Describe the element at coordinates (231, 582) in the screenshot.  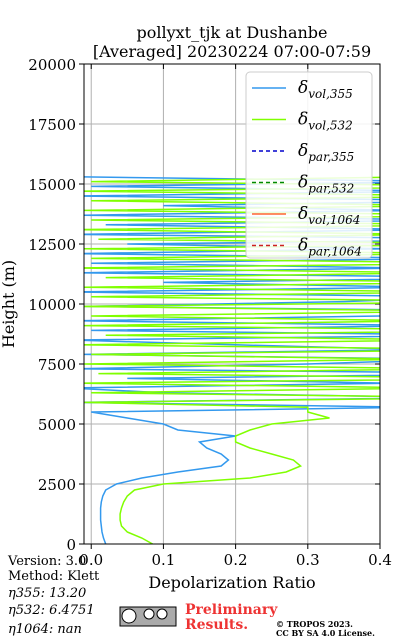
I see `x-axis-label: Depolarization Ratio` at that location.